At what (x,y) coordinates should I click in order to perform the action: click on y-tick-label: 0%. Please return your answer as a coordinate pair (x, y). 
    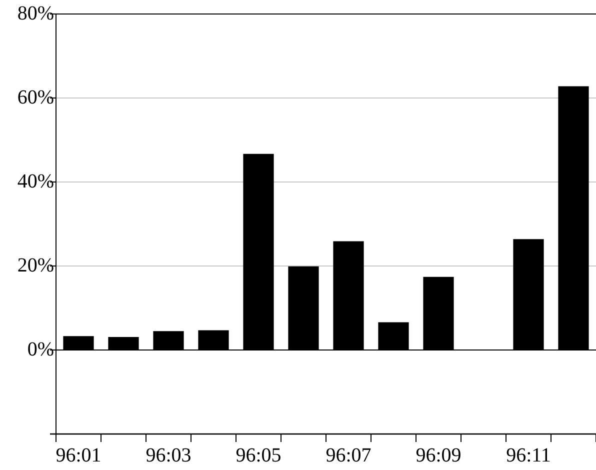
    Looking at the image, I should click on (40, 349).